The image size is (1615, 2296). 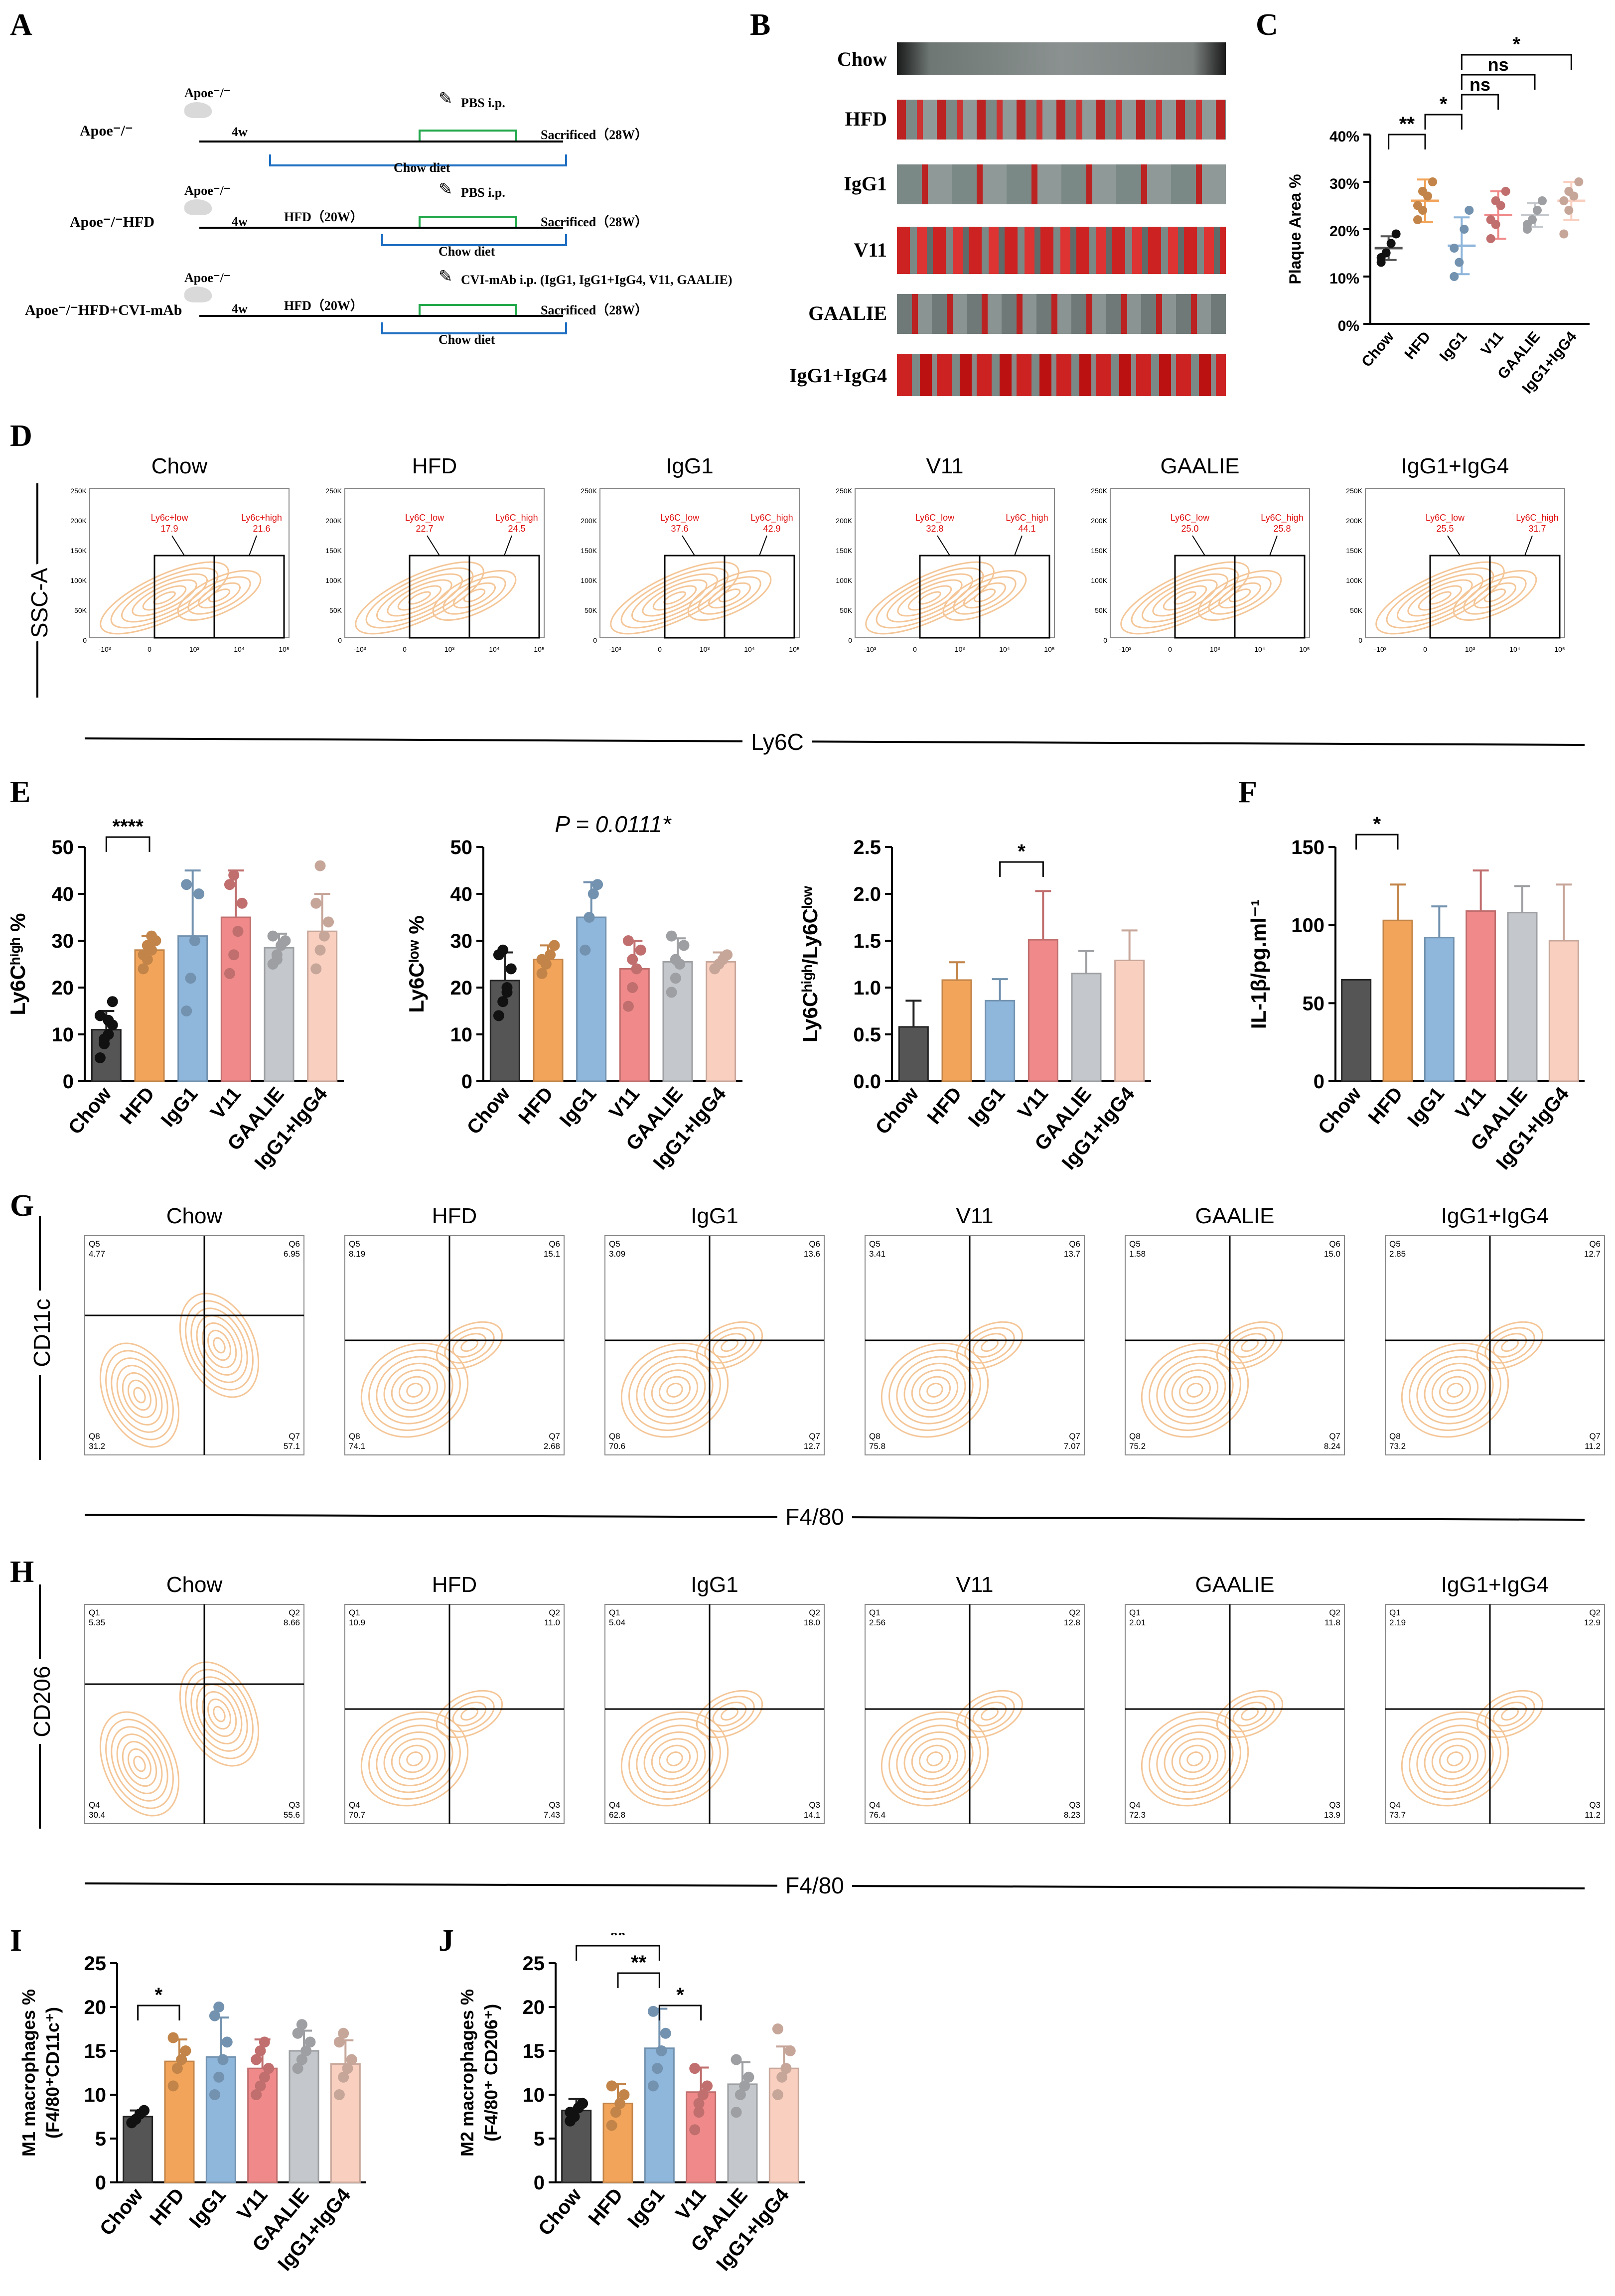 I want to click on y-tick-label: 200K, so click(x=589, y=521).